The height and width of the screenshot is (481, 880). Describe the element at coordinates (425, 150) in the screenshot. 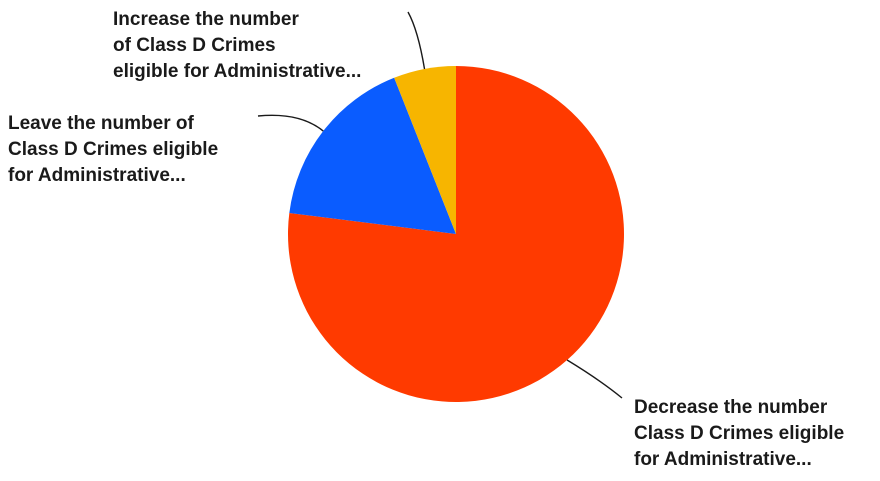

I see `pie-slice-increase` at that location.